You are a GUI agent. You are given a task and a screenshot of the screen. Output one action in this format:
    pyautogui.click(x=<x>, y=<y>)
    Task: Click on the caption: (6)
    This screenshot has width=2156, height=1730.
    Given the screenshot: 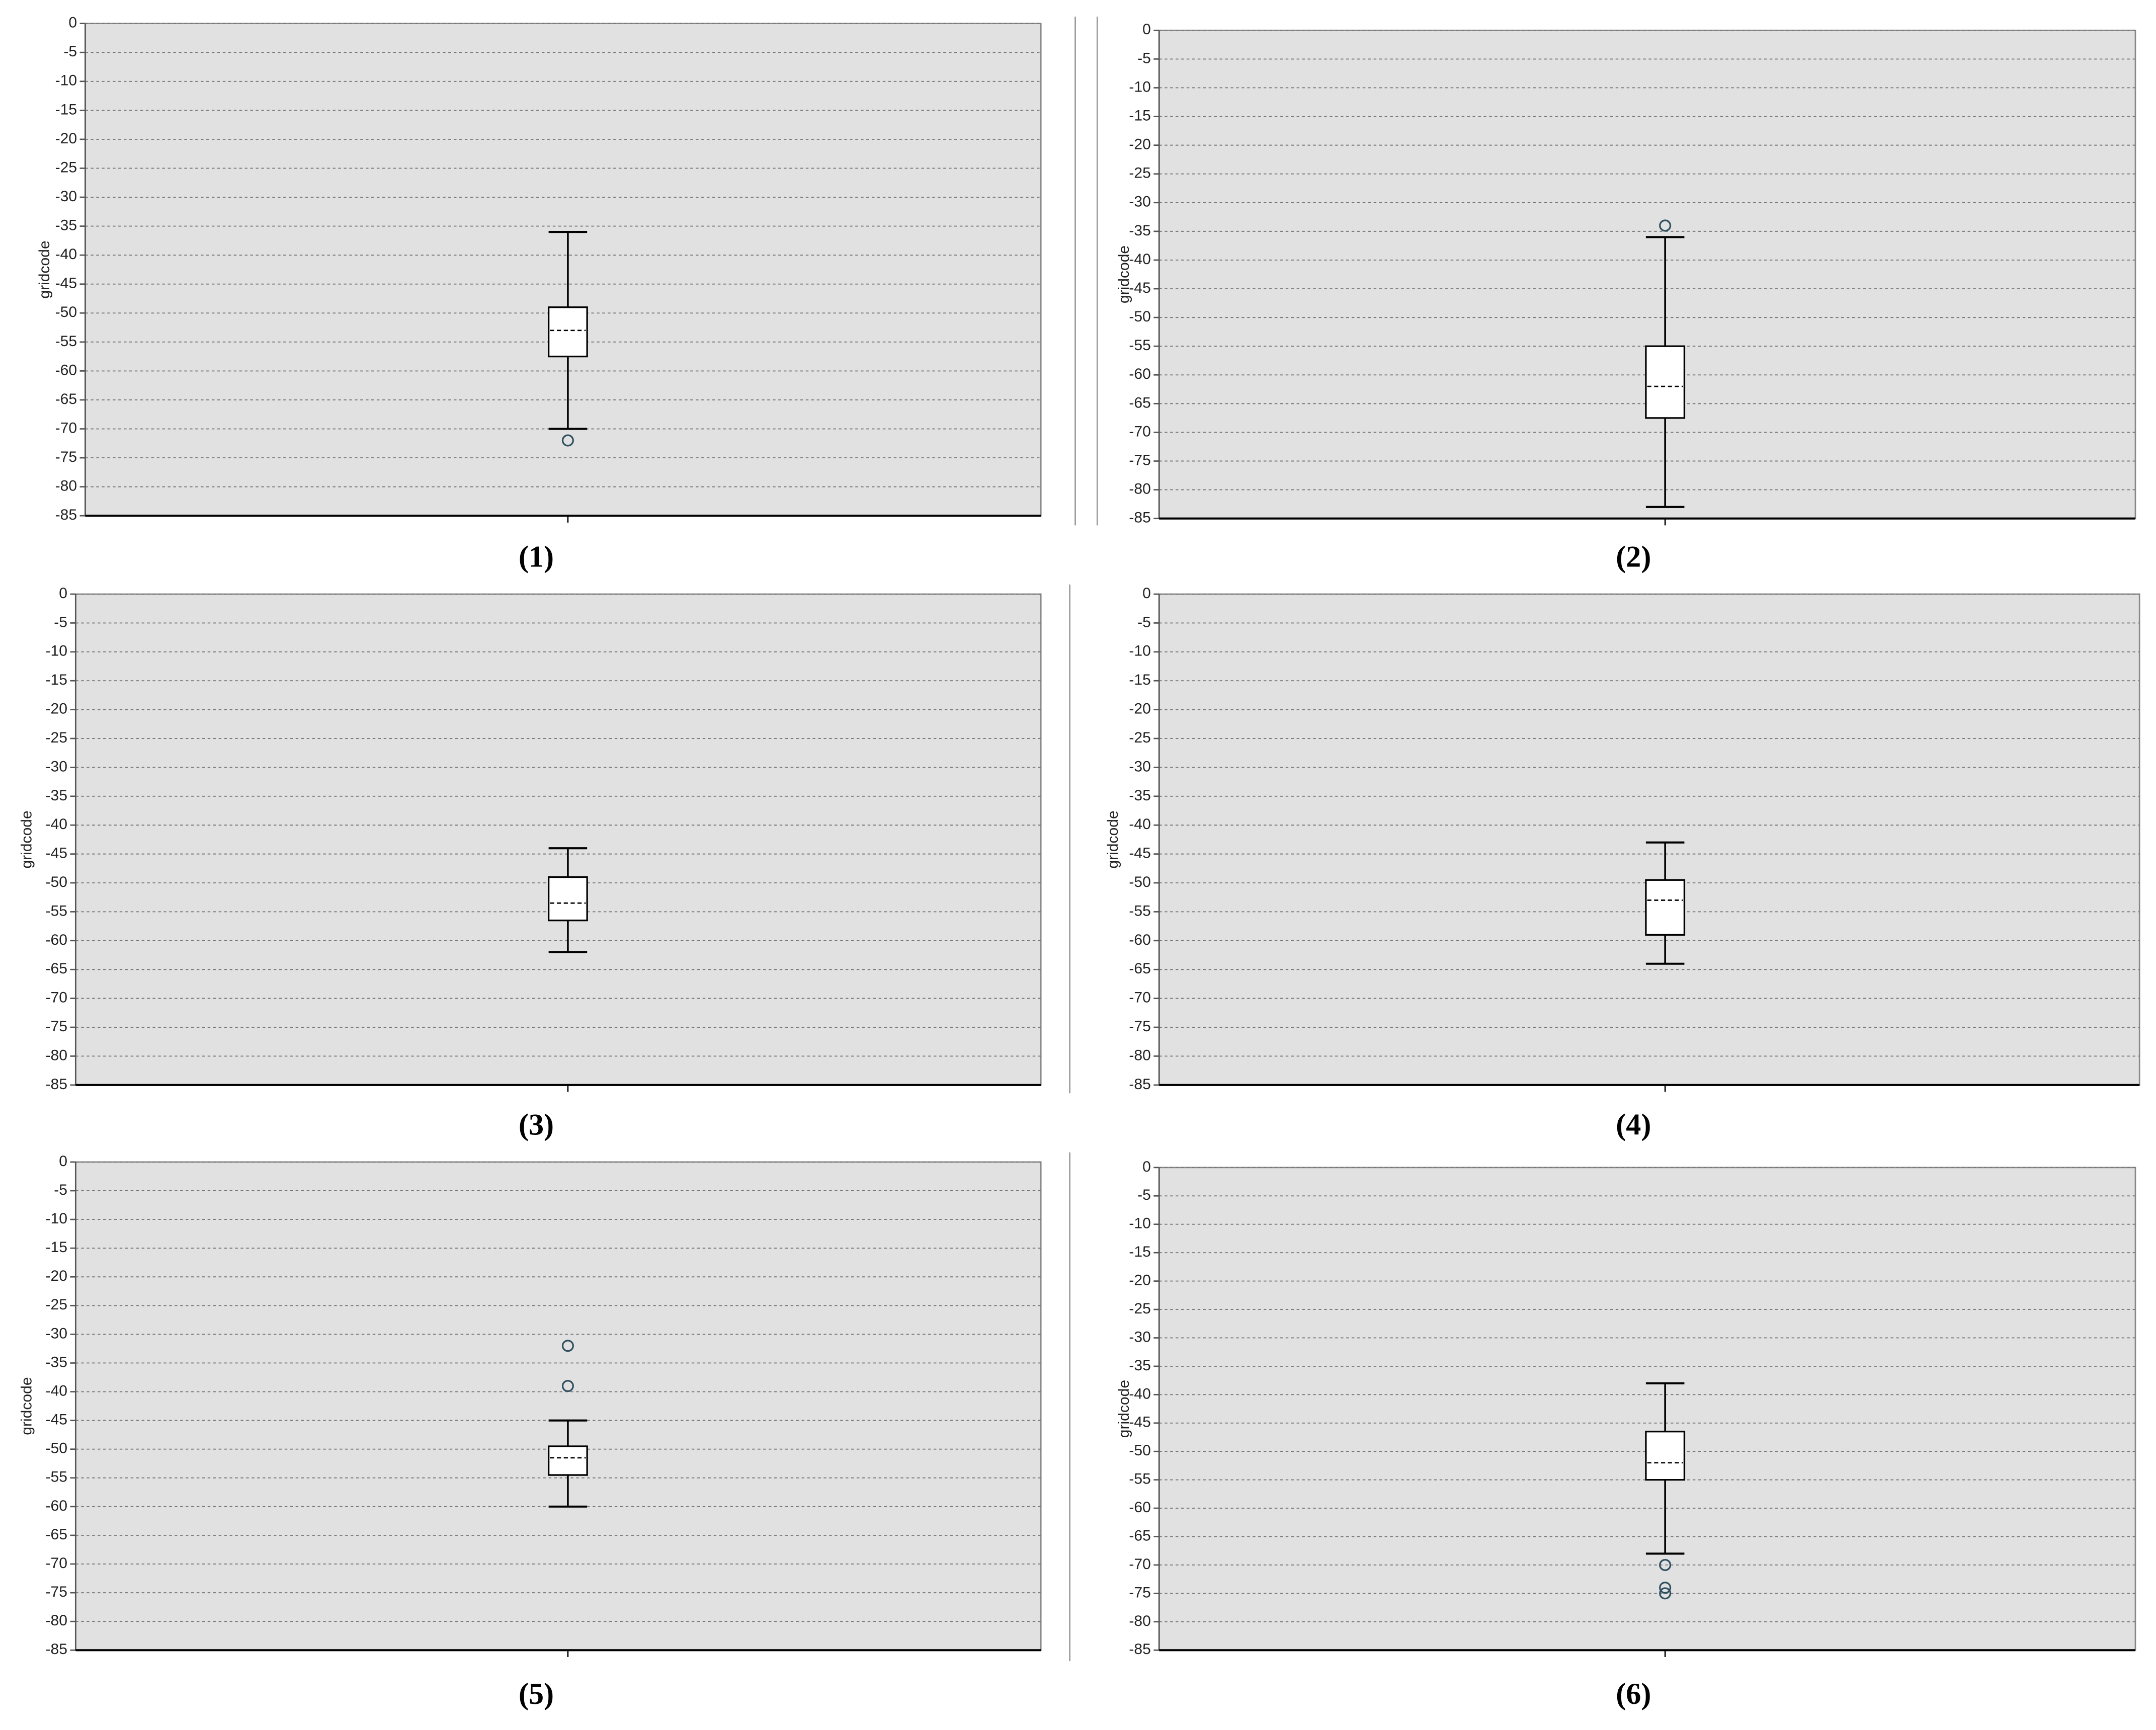 What is the action you would take?
    pyautogui.click(x=1633, y=1694)
    